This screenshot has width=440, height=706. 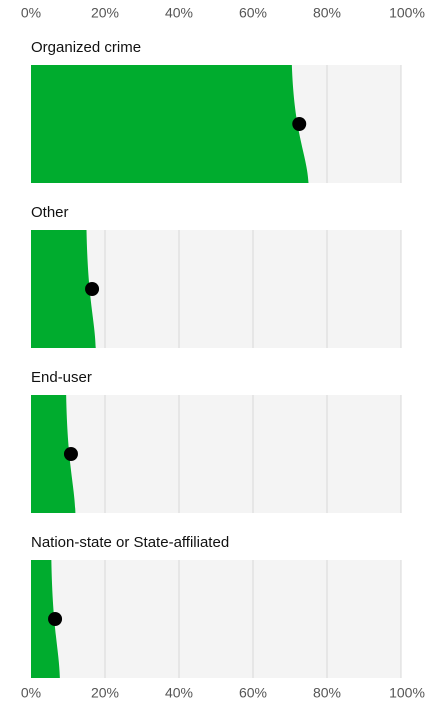 I want to click on category-label: Nation-state or State-affiliated, so click(x=130, y=542).